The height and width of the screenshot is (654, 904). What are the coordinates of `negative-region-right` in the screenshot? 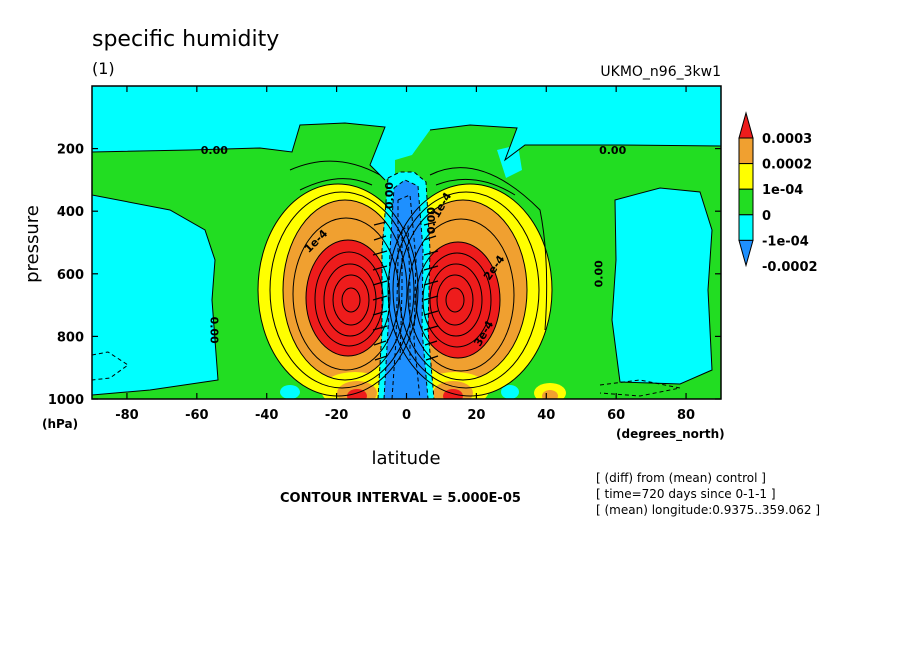 It's located at (662, 286).